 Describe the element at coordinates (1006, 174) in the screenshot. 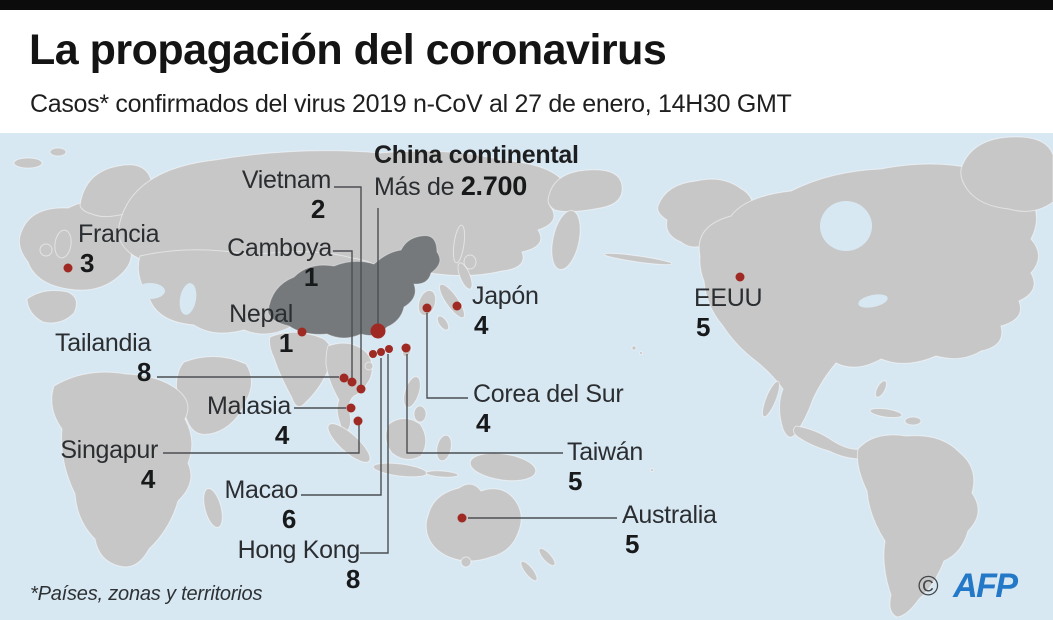

I see `greenland` at that location.